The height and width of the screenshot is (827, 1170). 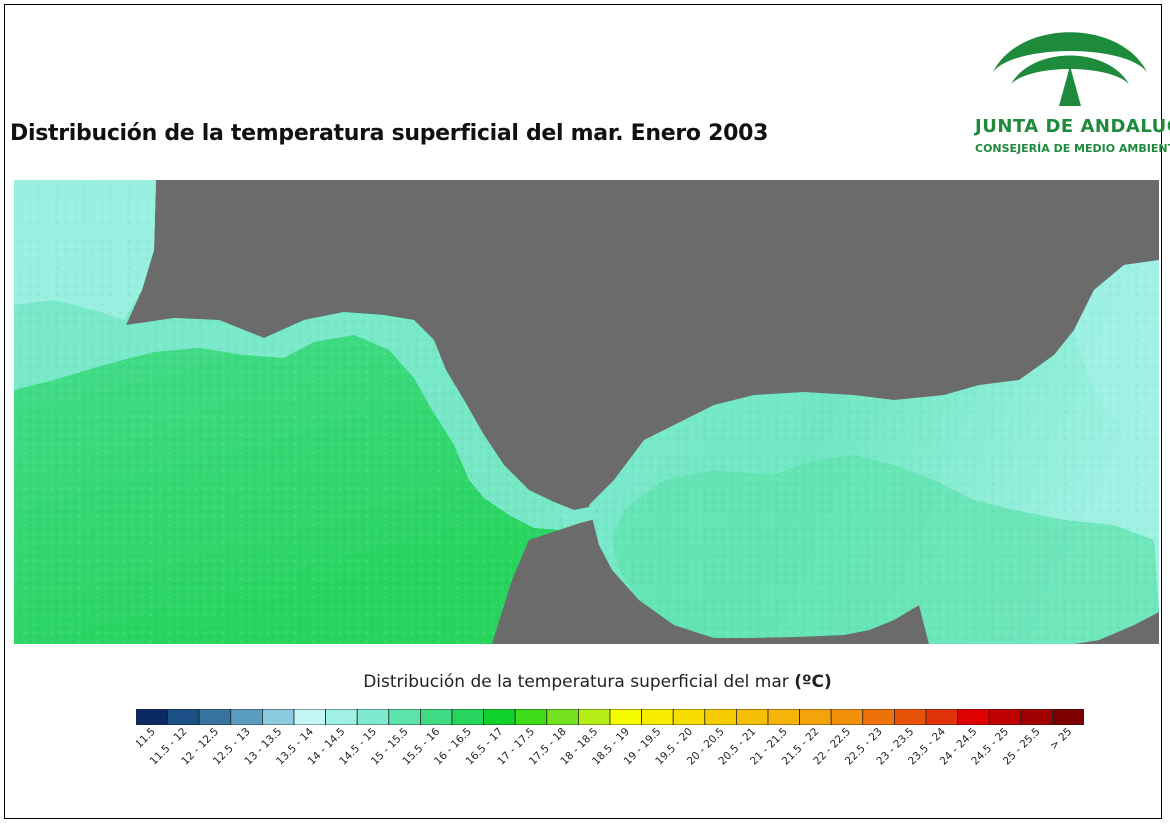 What do you see at coordinates (1072, 148) in the screenshot?
I see `logo-subtitle: CONSEJERÍA DE MEDIO AMBIENTE` at bounding box center [1072, 148].